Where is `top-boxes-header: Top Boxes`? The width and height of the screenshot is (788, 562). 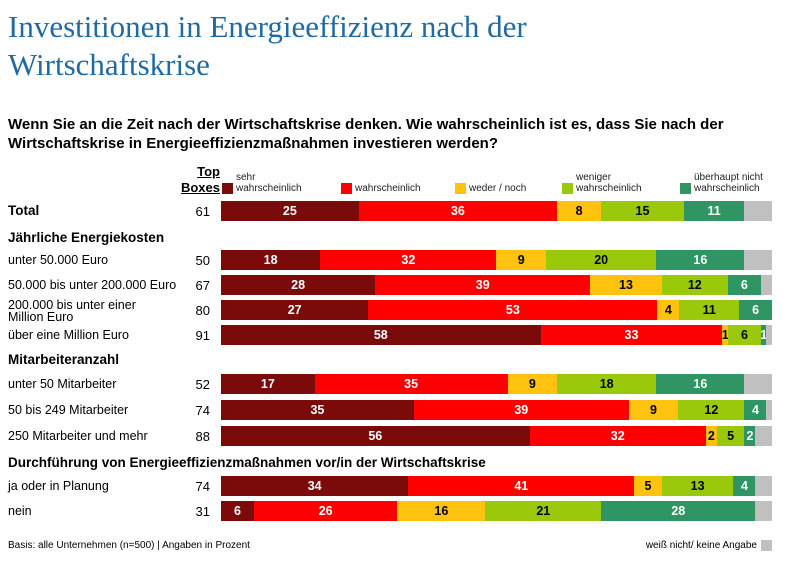 top-boxes-header: Top Boxes is located at coordinates (198, 180).